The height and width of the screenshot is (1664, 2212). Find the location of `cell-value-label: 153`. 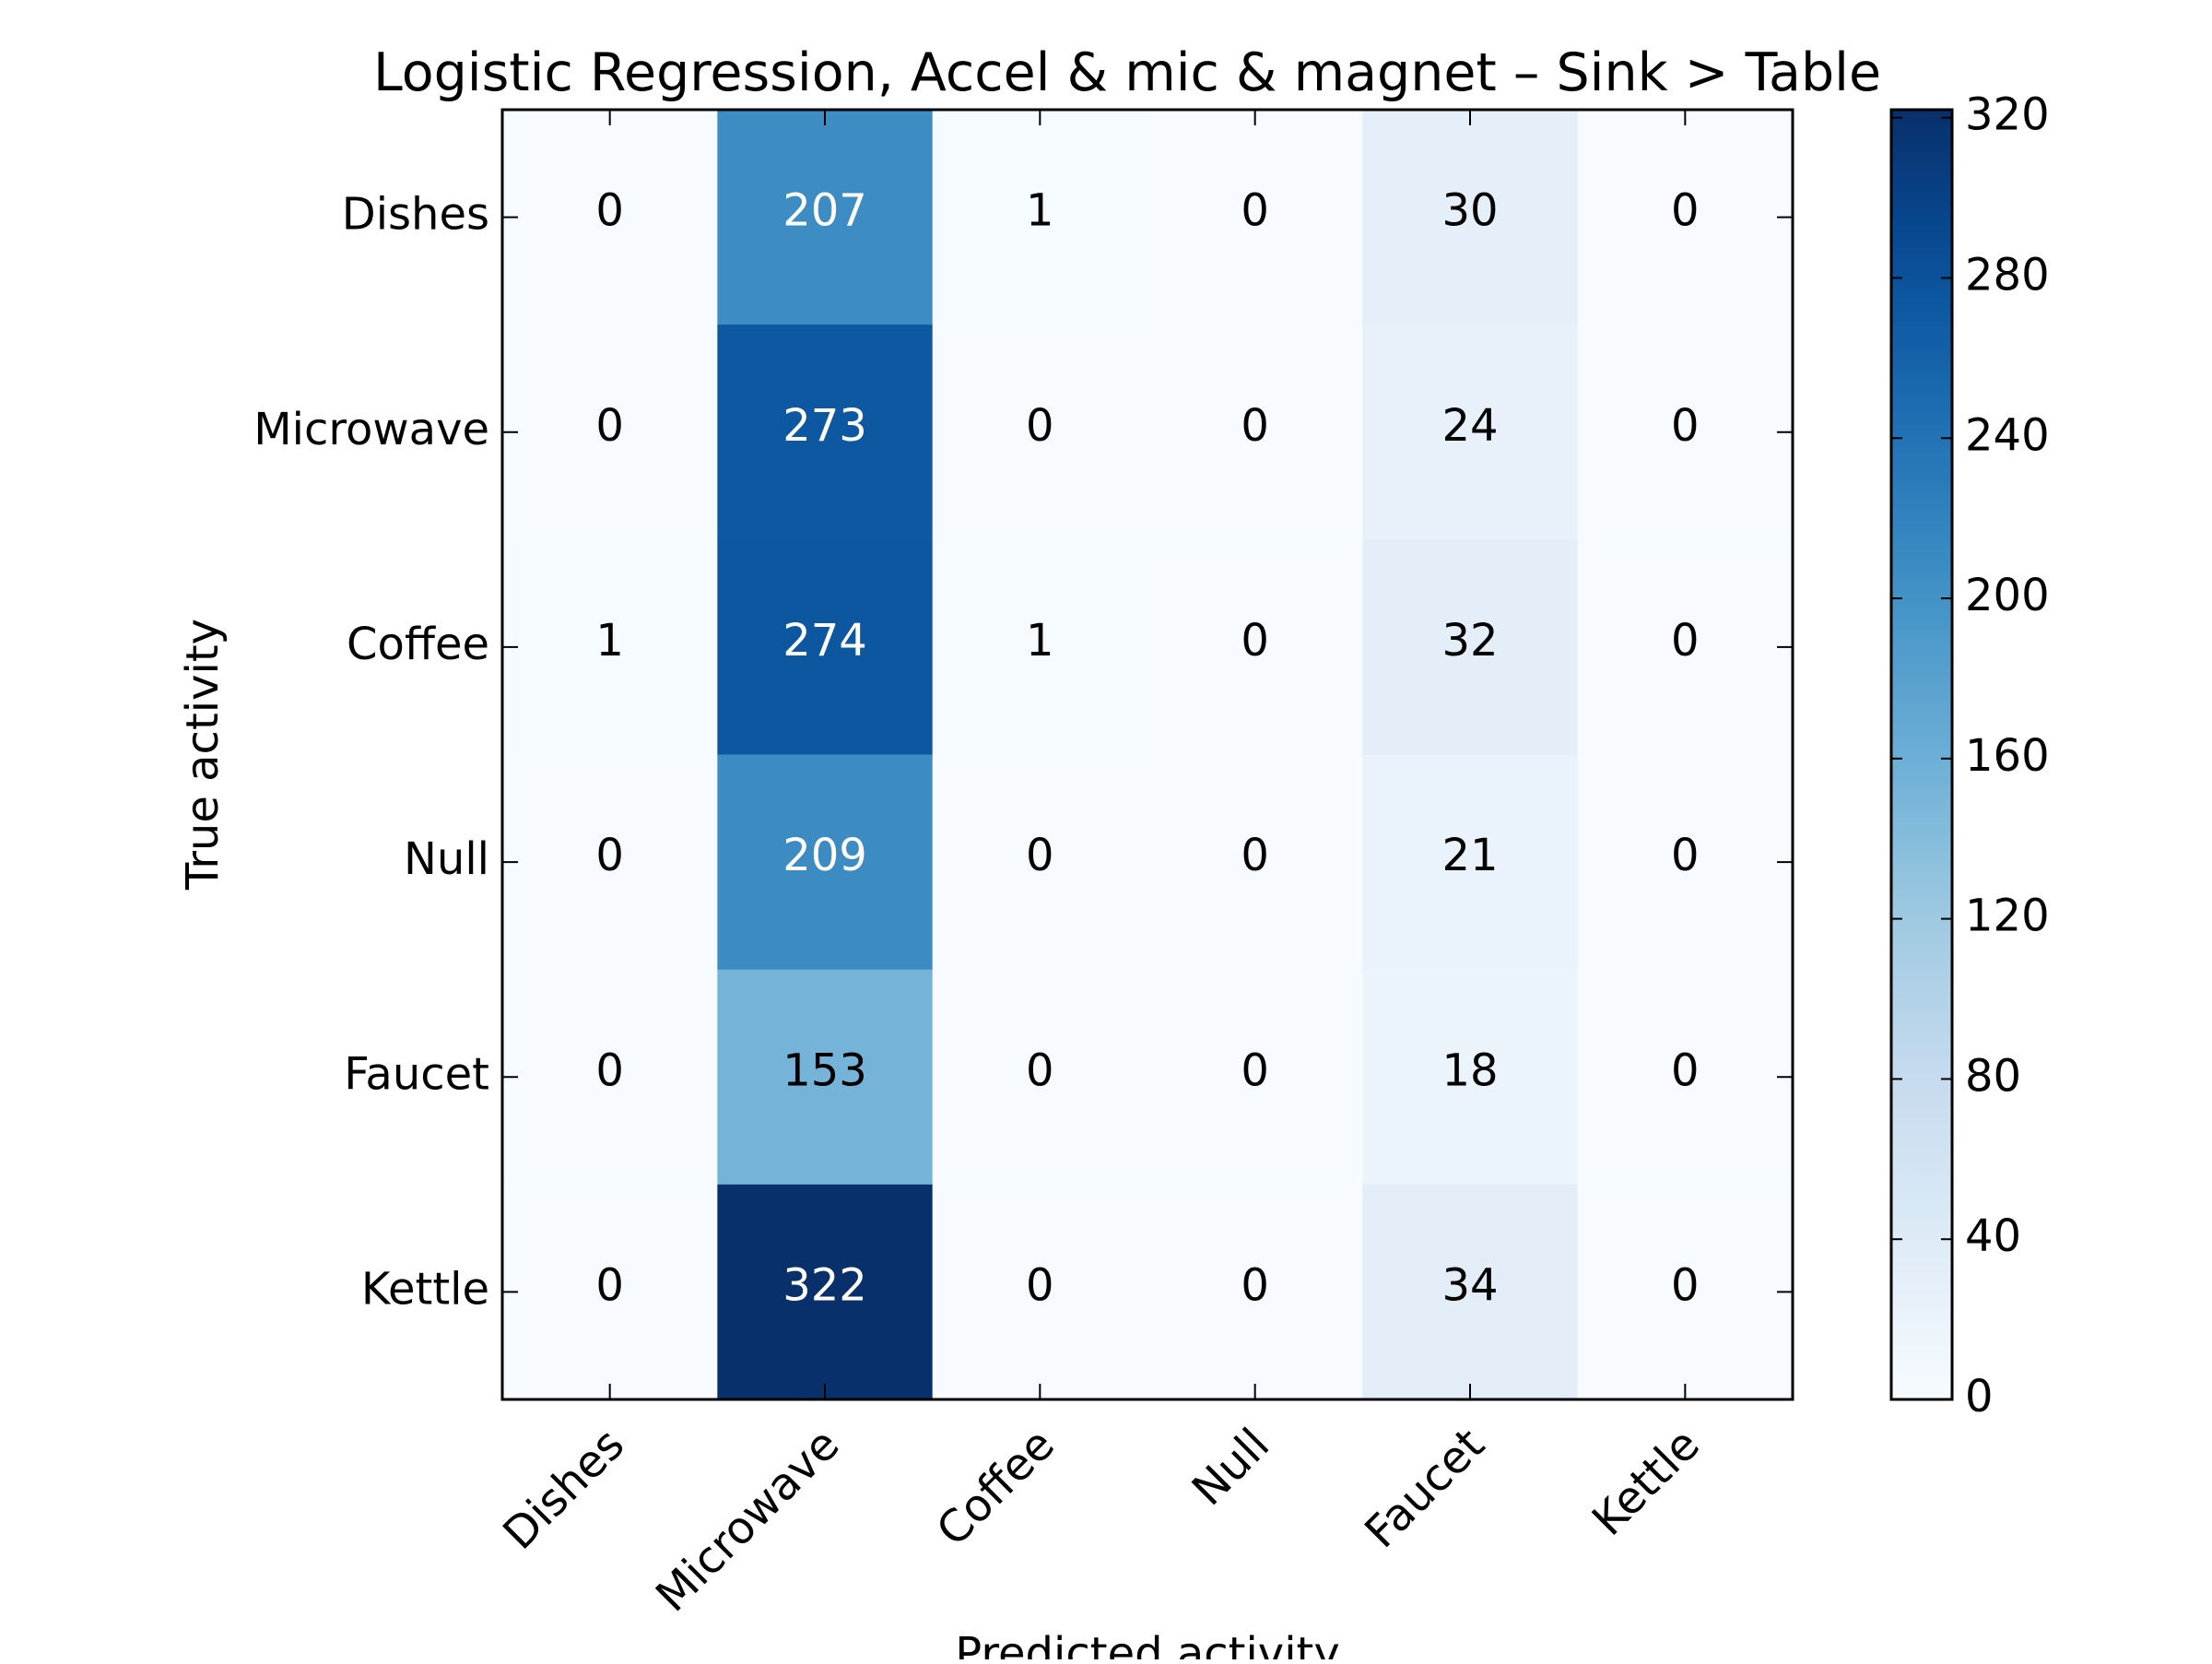

cell-value-label: 153 is located at coordinates (824, 1070).